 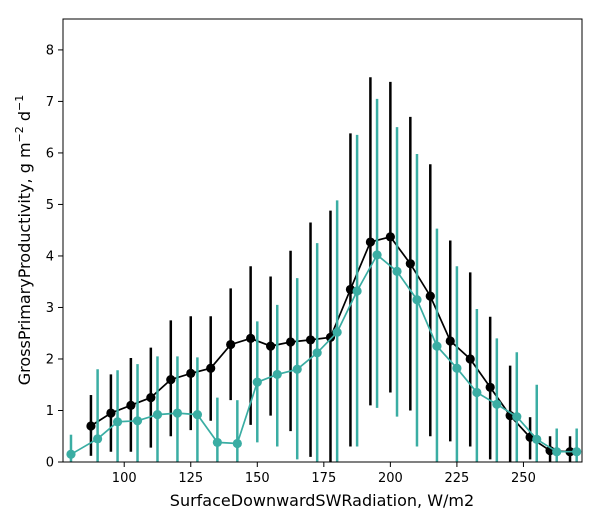 What do you see at coordinates (24, 263) in the screenshot?
I see `y-axis-label-main: GrossPrimaryProductivity, g m` at bounding box center [24, 263].